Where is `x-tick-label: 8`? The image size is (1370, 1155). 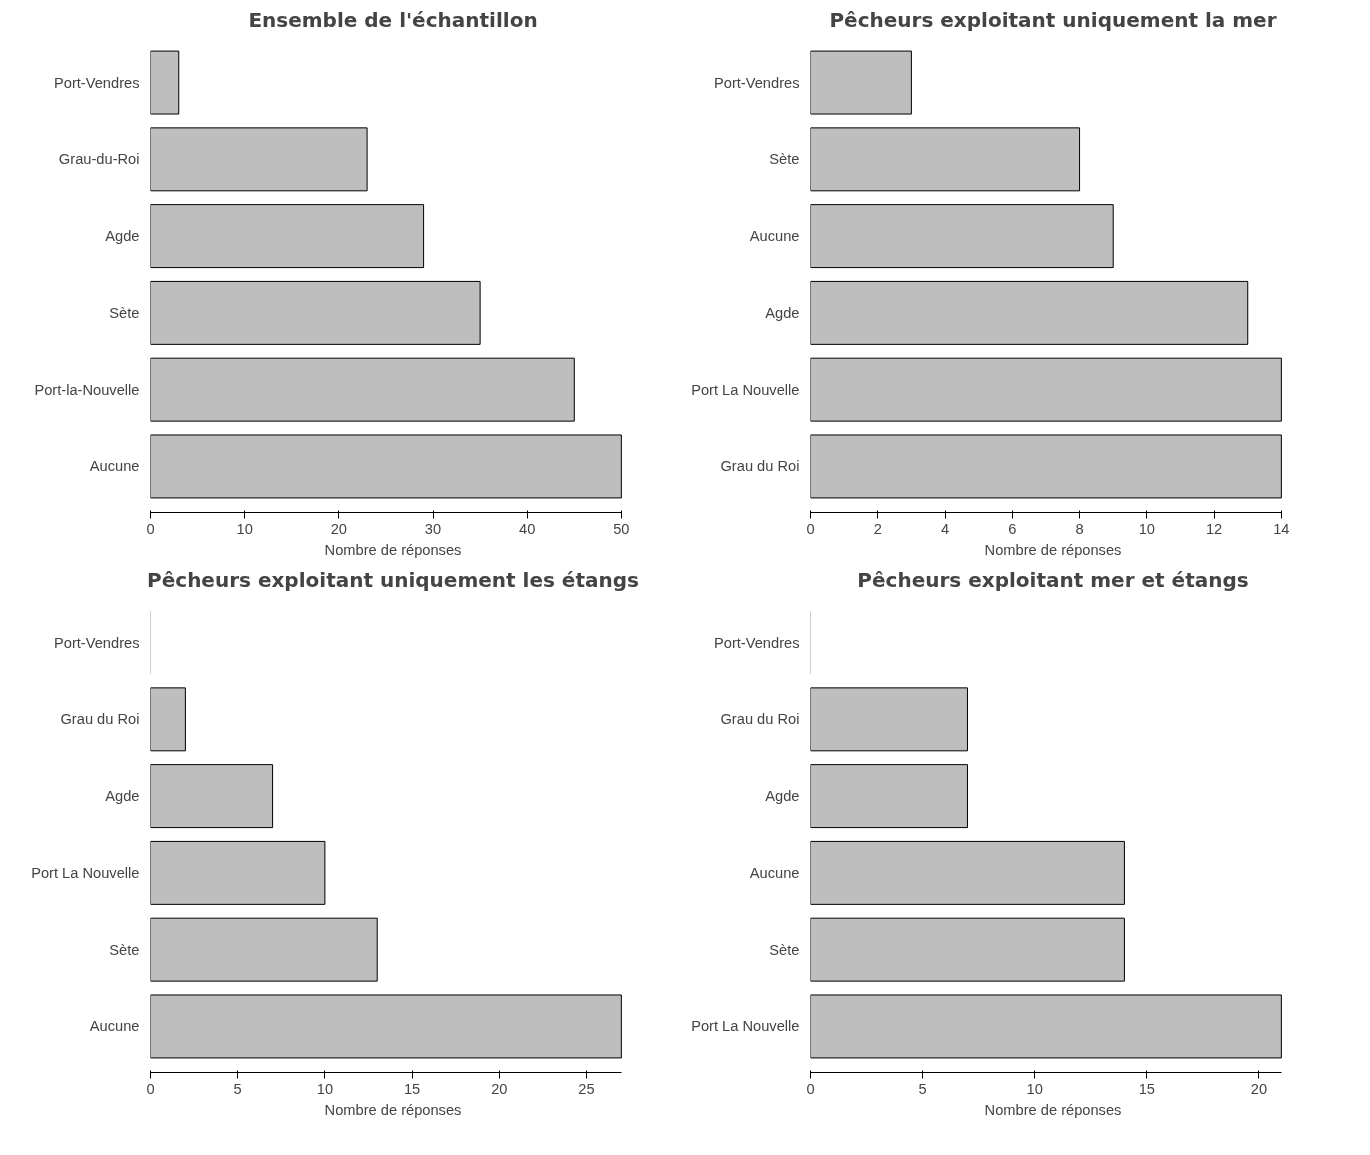 x-tick-label: 8 is located at coordinates (1079, 528).